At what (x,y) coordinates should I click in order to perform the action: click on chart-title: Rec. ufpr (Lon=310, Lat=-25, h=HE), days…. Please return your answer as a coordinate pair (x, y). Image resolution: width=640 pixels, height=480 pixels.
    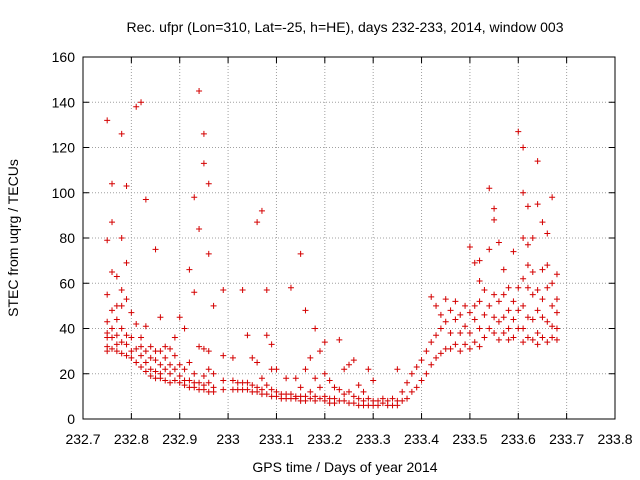
    Looking at the image, I should click on (344, 27).